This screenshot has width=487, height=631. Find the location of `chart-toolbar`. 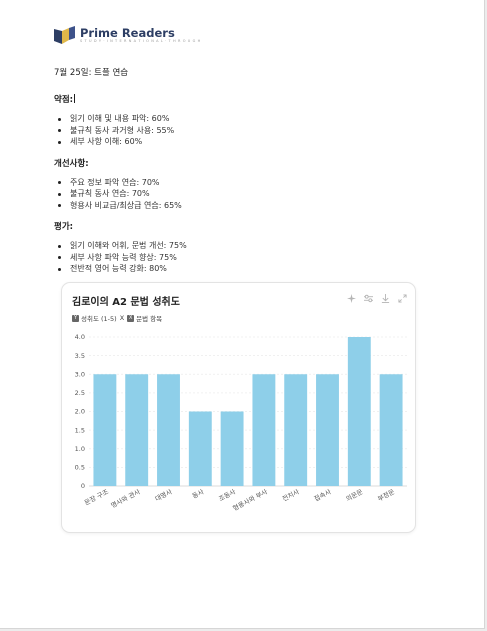

chart-toolbar is located at coordinates (377, 298).